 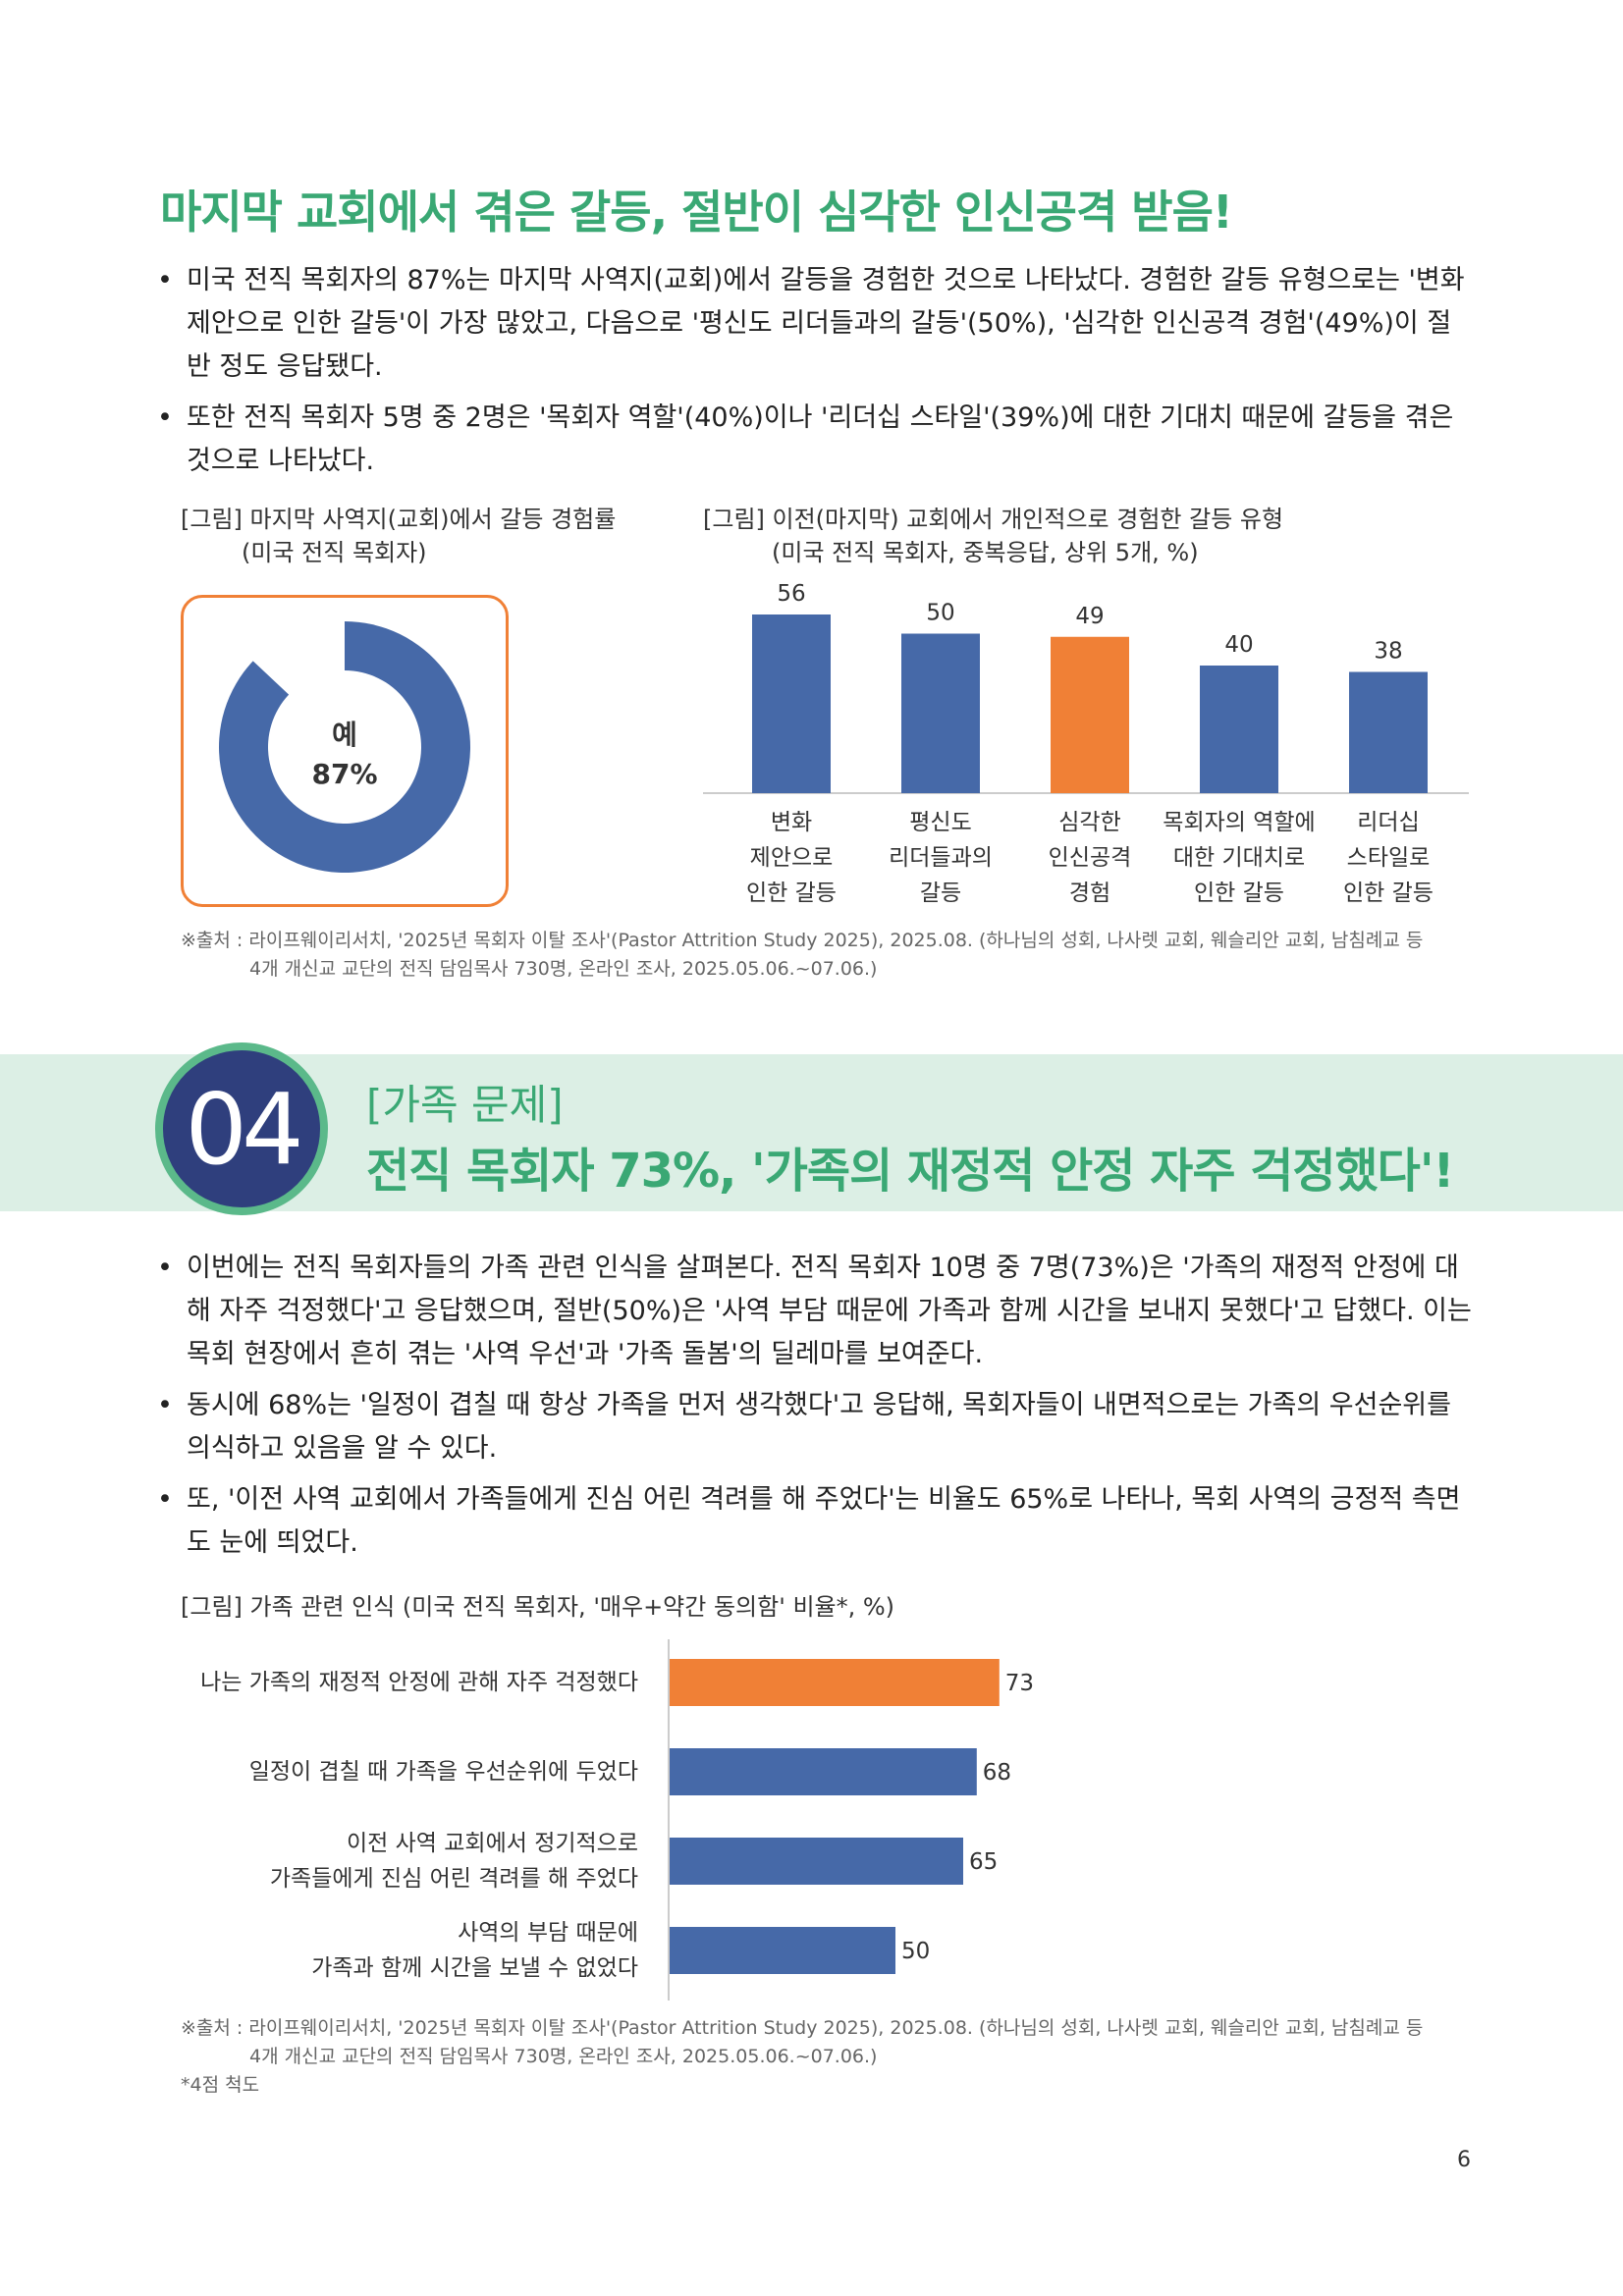 What do you see at coordinates (696, 213) in the screenshot?
I see `section1-title: 마지막 교회에서 겪은 갈등, 절반이 심각한 인신공격 받음!` at bounding box center [696, 213].